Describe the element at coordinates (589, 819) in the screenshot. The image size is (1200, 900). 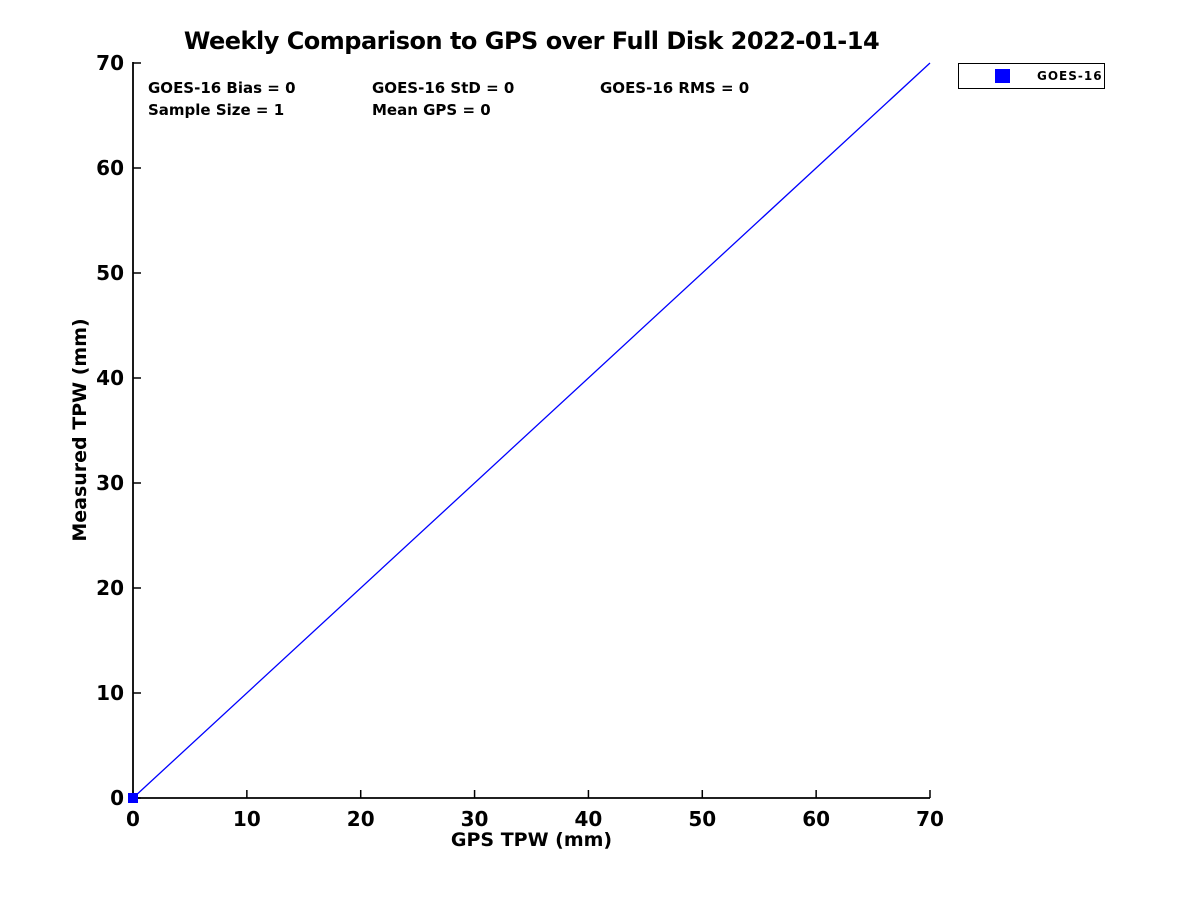
I see `x-tick-label: 40` at that location.